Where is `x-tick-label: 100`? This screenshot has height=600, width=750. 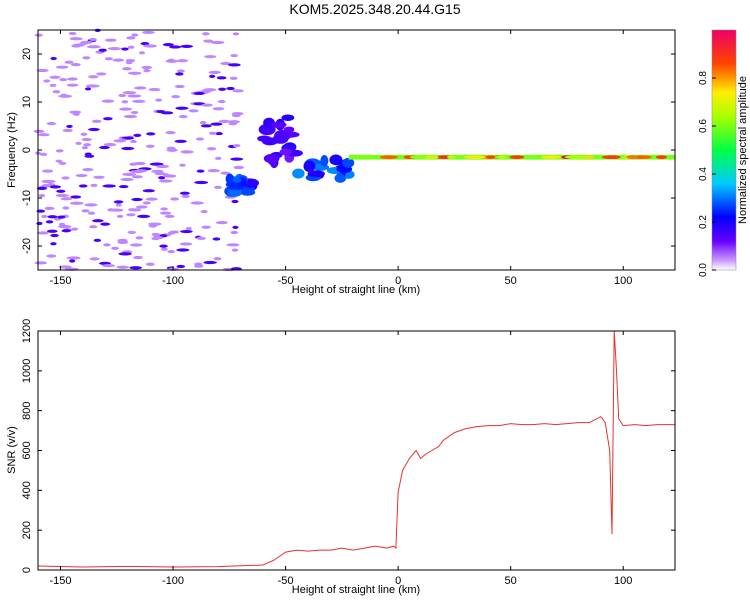
x-tick-label: 100 is located at coordinates (623, 581).